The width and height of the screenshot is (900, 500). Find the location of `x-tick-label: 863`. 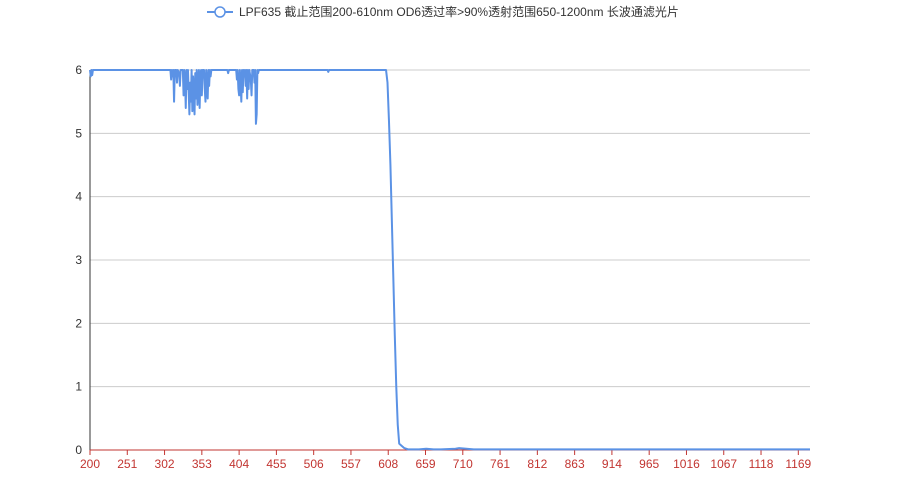

x-tick-label: 863 is located at coordinates (575, 464).